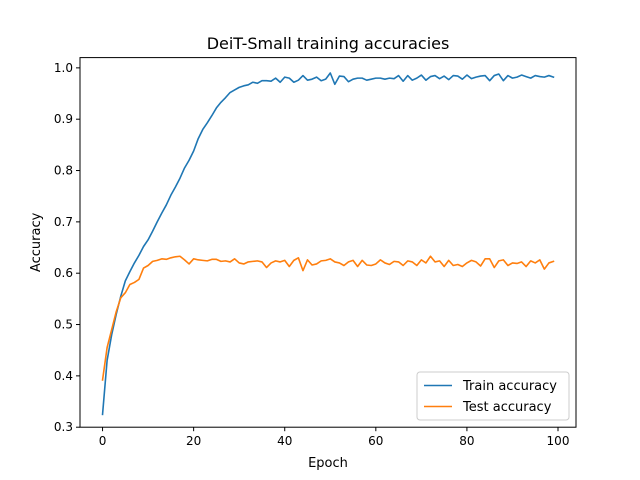 Image resolution: width=640 pixels, height=480 pixels. I want to click on y-axis-label: Accuracy, so click(36, 242).